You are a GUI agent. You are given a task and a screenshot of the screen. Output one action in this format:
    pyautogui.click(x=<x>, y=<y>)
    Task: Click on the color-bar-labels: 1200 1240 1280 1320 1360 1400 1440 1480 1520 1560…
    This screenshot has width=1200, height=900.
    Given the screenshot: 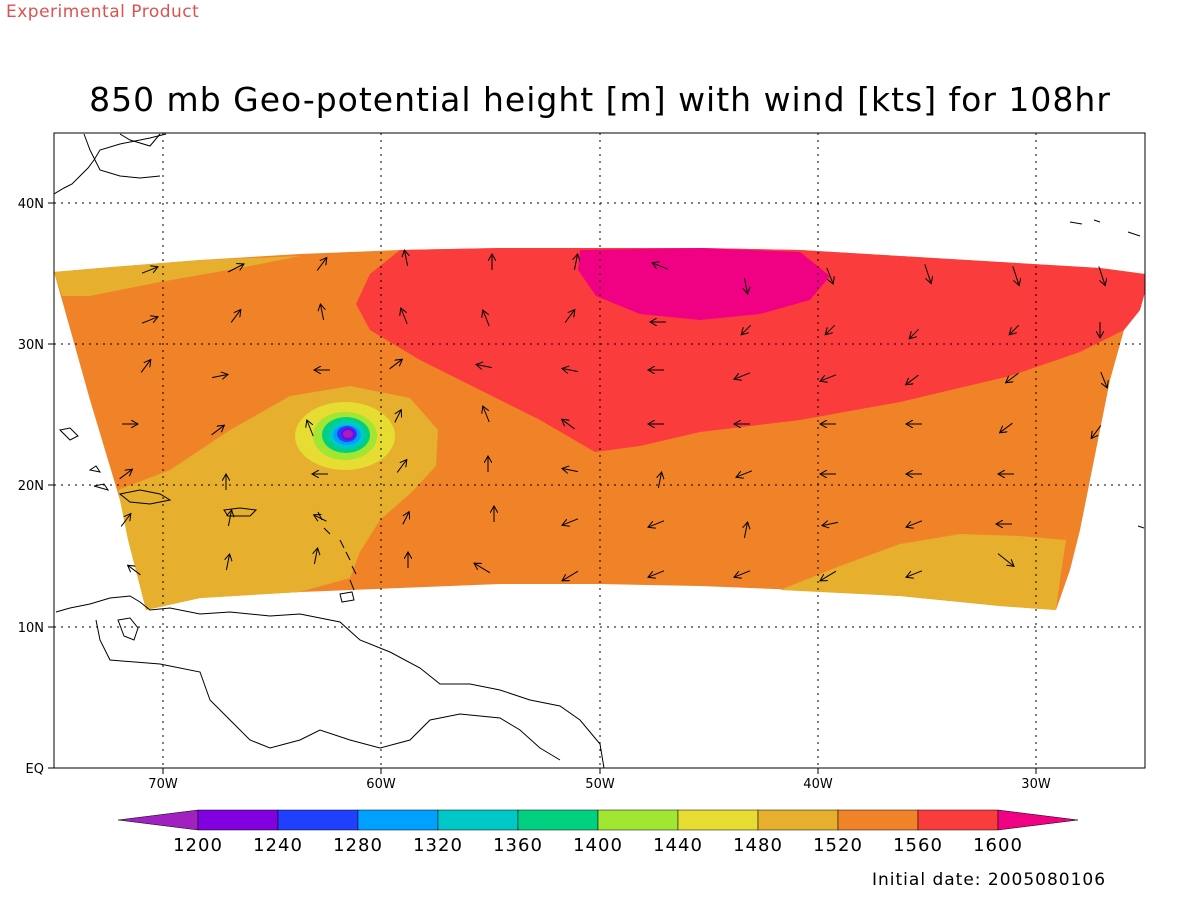 What is the action you would take?
    pyautogui.click(x=598, y=845)
    